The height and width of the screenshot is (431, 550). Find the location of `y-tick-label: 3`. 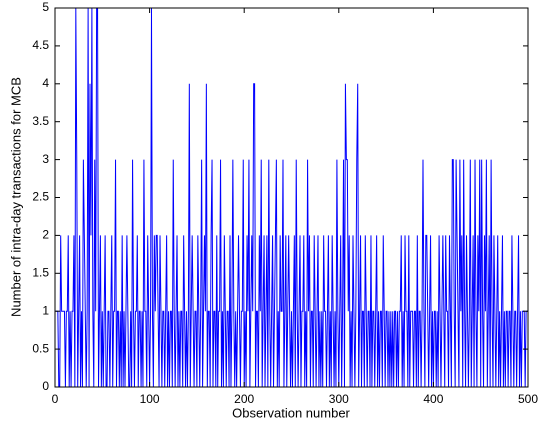

y-tick-label: 3 is located at coordinates (45, 159).